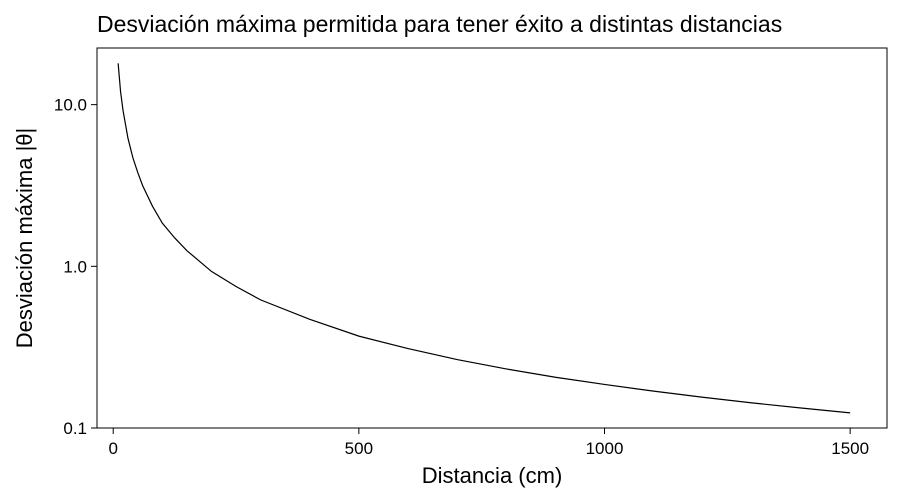 The width and height of the screenshot is (900, 500). Describe the element at coordinates (359, 448) in the screenshot. I see `x-tick-label: 500` at that location.